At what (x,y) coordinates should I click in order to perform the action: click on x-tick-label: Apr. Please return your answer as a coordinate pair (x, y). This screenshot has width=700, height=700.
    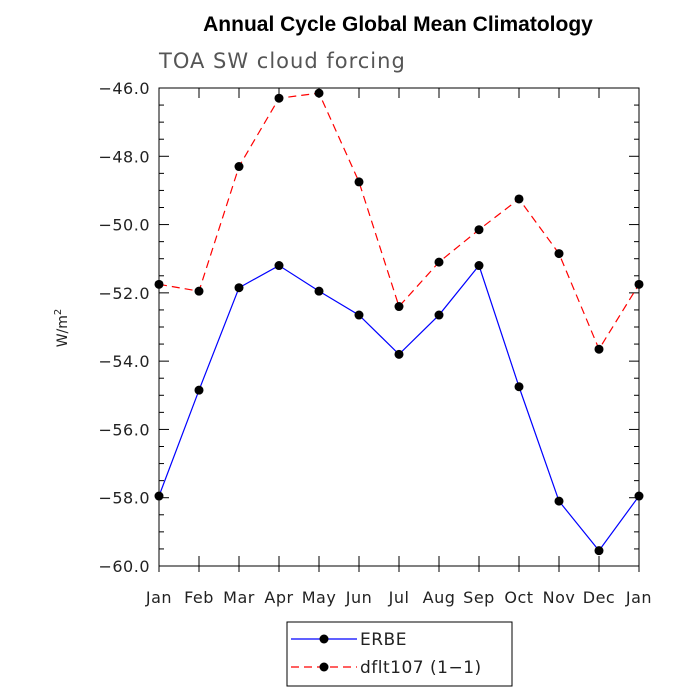
    Looking at the image, I should click on (278, 597).